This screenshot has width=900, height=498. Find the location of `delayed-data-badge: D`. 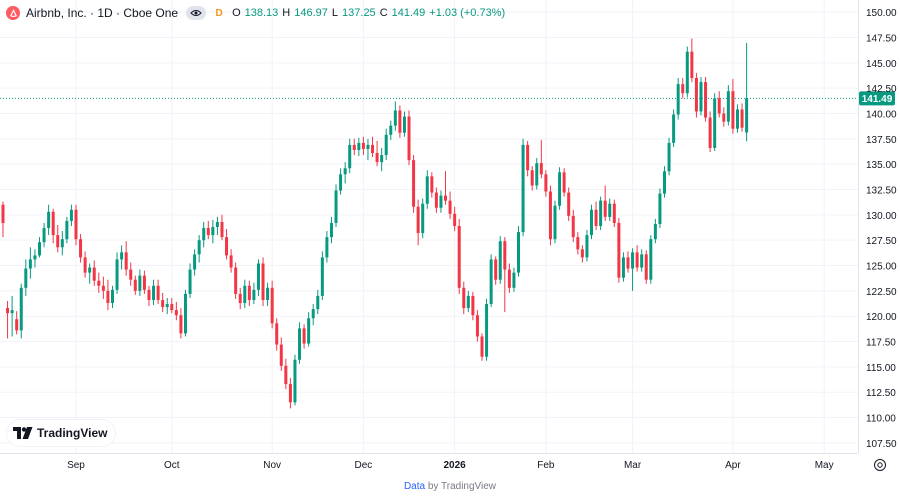

delayed-data-badge: D is located at coordinates (219, 13).